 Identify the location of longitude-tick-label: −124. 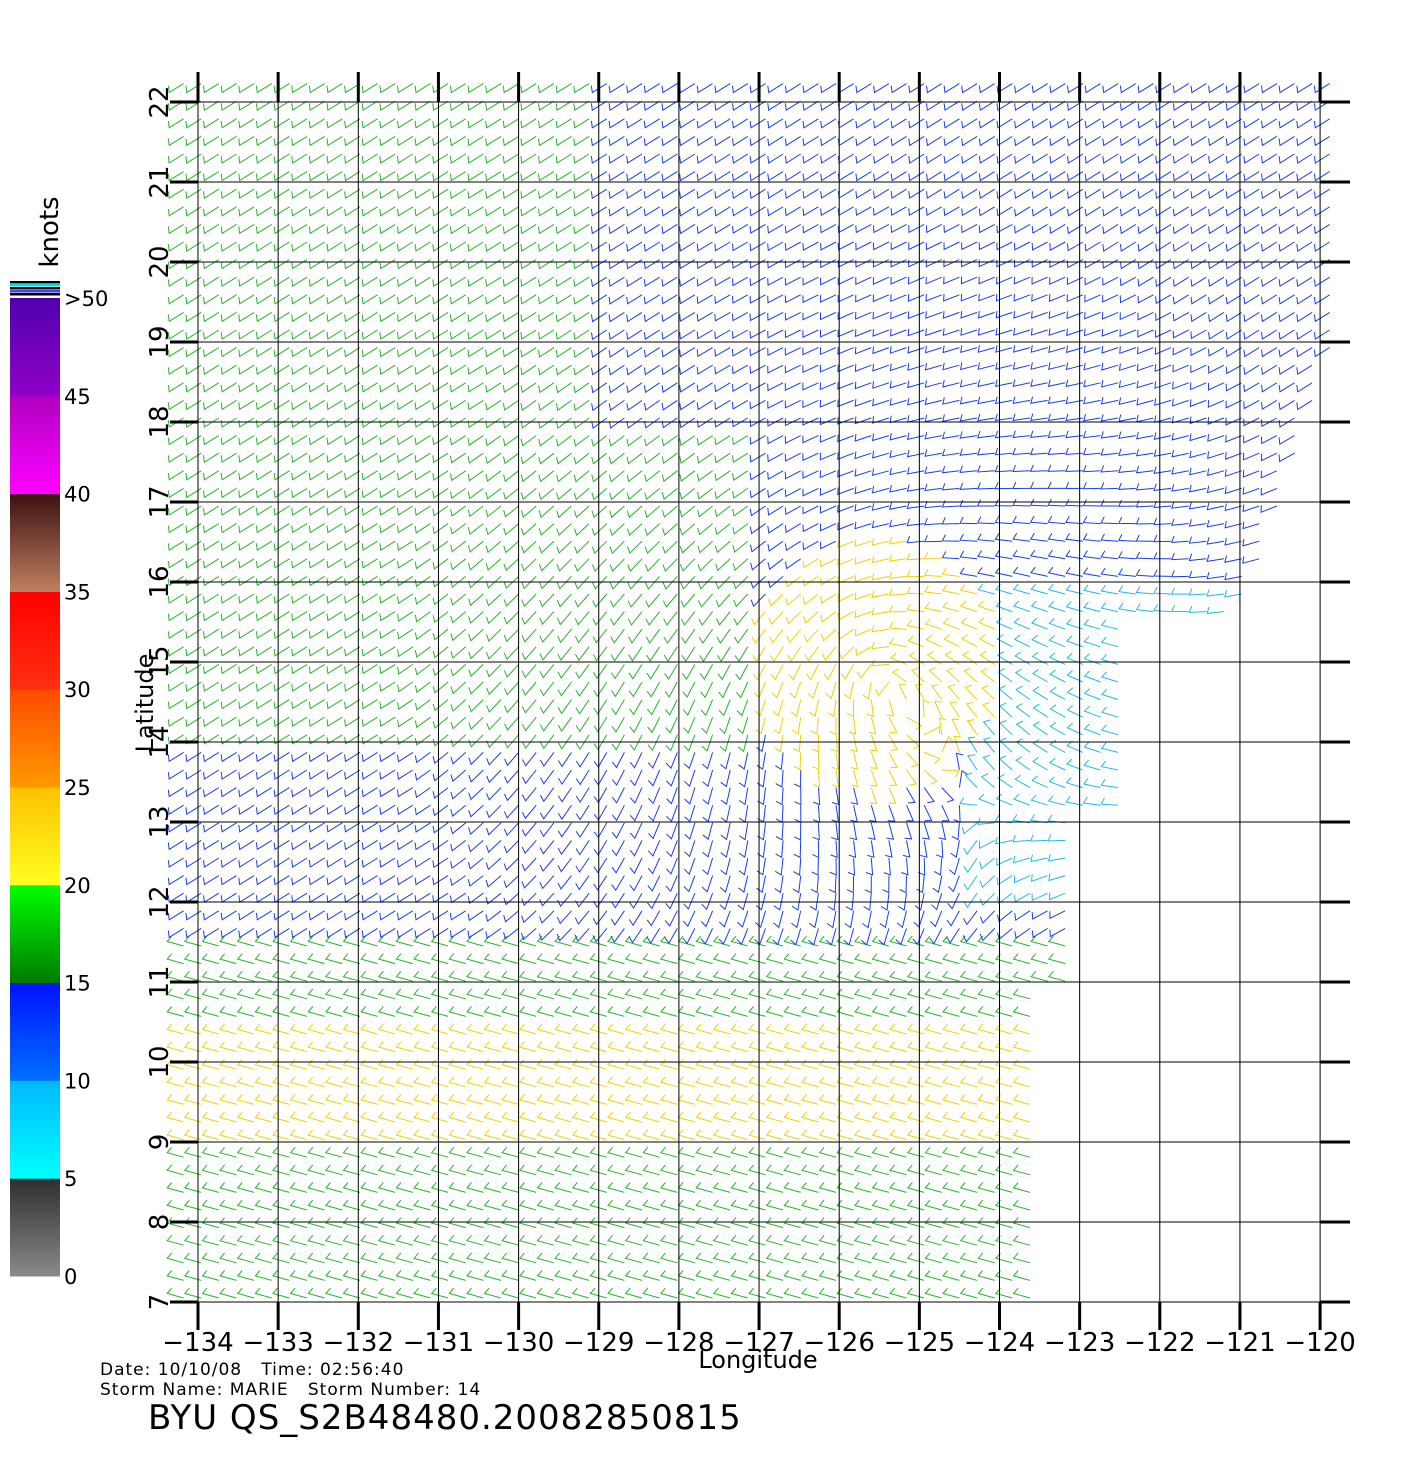
(999, 1343).